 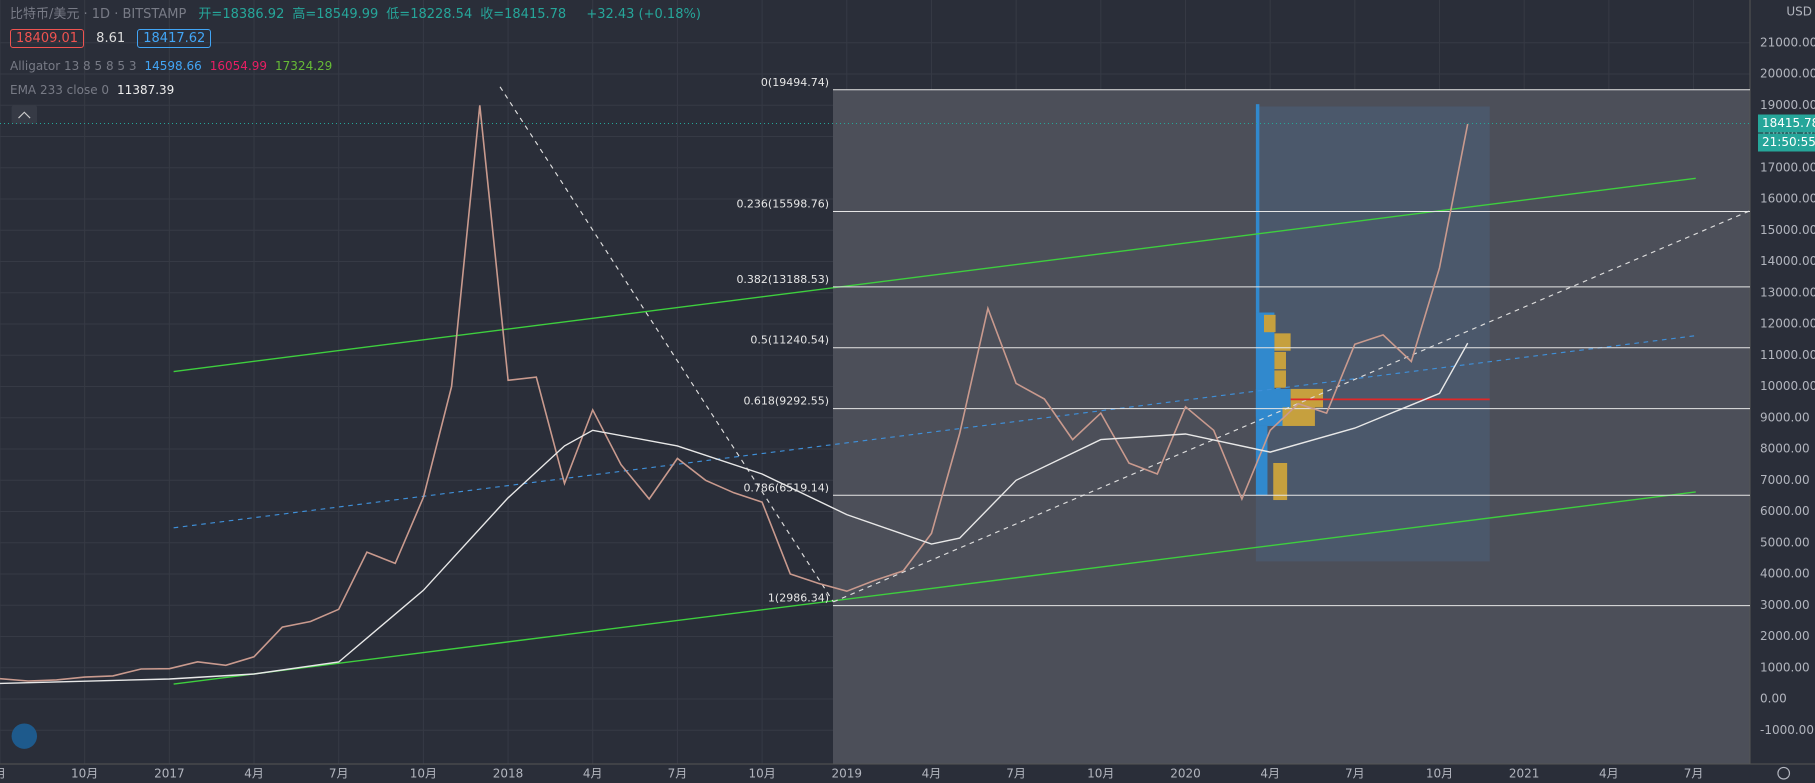 What do you see at coordinates (1787, 730) in the screenshot?
I see `y-tick-label: -1000.00` at bounding box center [1787, 730].